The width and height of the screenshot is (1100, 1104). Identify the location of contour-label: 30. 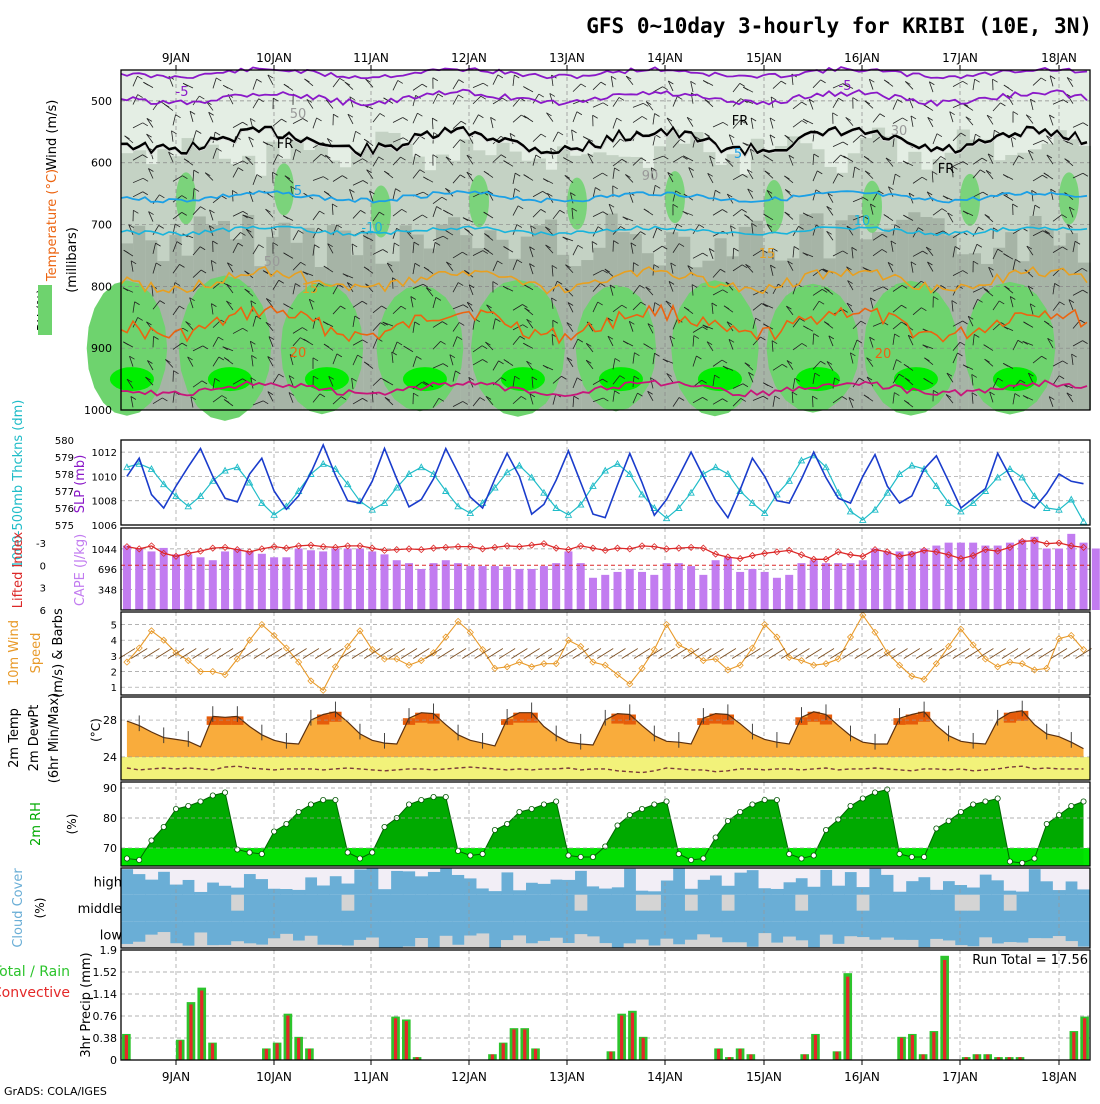
(899, 131).